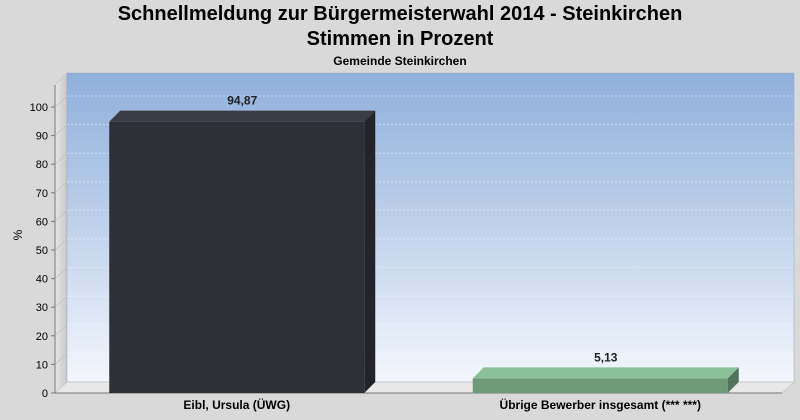 This screenshot has height=420, width=800. What do you see at coordinates (42, 194) in the screenshot?
I see `y-tick-label: 70` at bounding box center [42, 194].